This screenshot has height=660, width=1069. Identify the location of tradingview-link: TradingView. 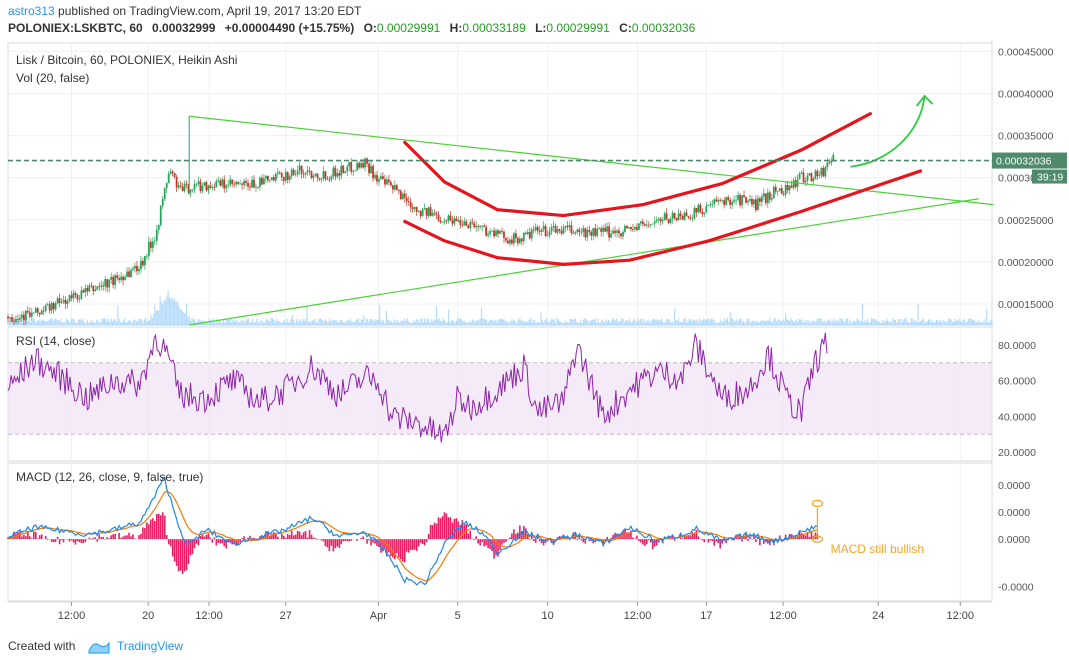
(150, 646).